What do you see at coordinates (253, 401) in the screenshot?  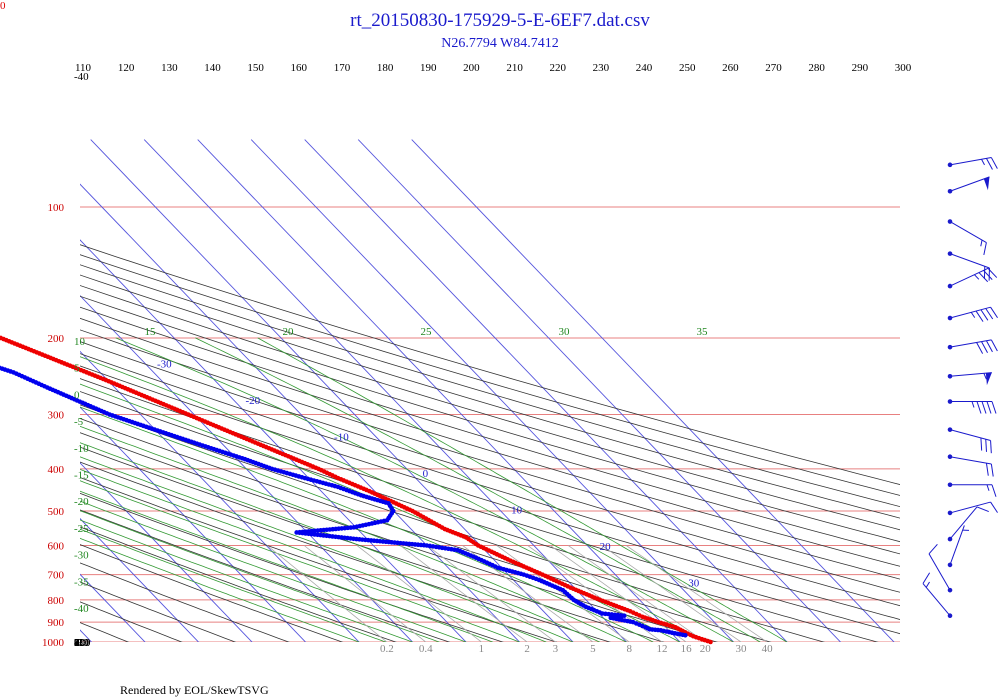 I see `isotherm-label: -20` at bounding box center [253, 401].